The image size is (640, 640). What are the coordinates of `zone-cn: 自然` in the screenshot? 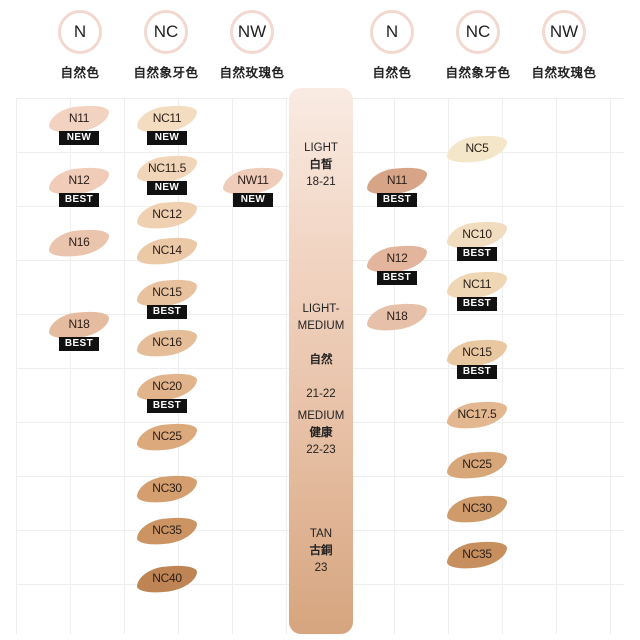 It's located at (321, 360).